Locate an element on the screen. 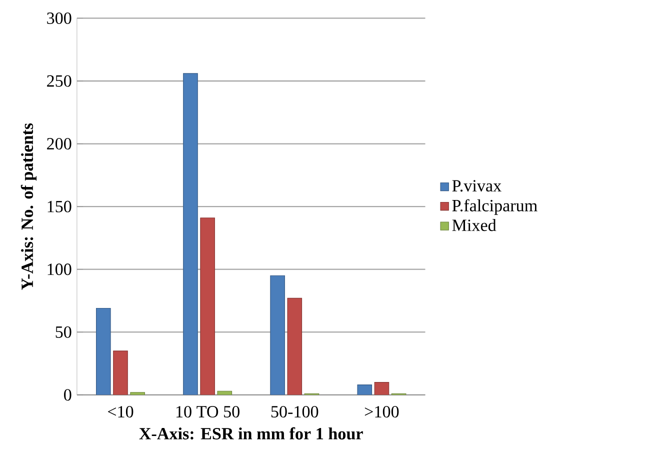  x-axis-title: X-Axis: ESR in mm for 1 hour is located at coordinates (251, 433).